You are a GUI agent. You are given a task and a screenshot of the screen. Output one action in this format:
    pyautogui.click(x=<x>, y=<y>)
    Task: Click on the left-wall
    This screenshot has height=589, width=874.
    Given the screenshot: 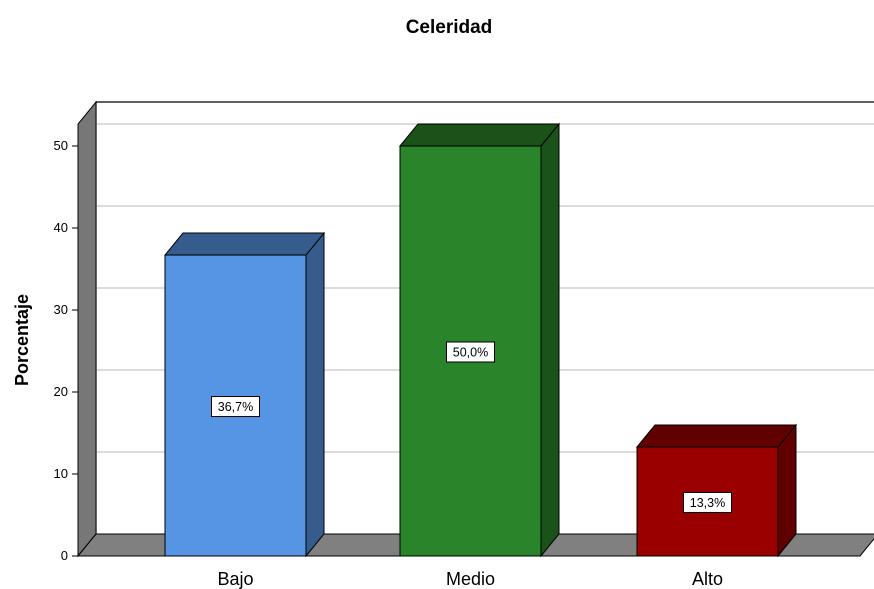 What is the action you would take?
    pyautogui.click(x=87, y=329)
    